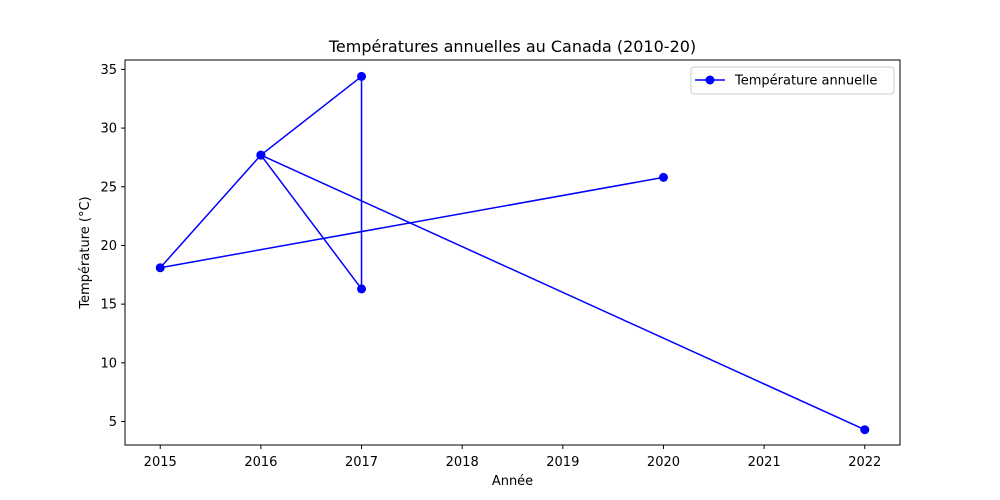 Image resolution: width=1000 pixels, height=500 pixels. What do you see at coordinates (361, 462) in the screenshot?
I see `x-tick-label: 2017` at bounding box center [361, 462].